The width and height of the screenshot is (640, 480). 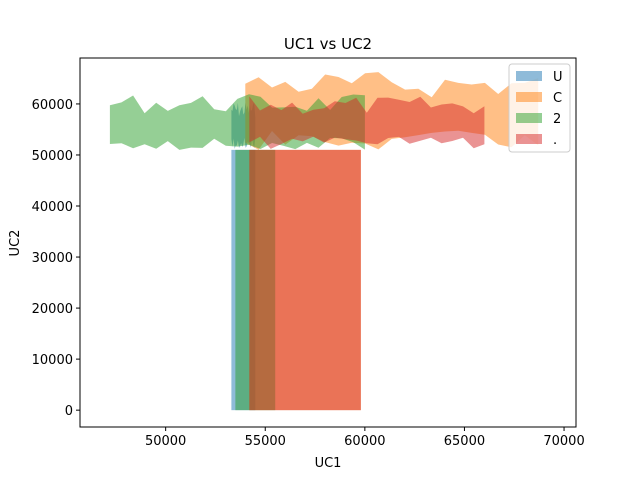 I want to click on y-tick-label: 60000, so click(x=52, y=105).